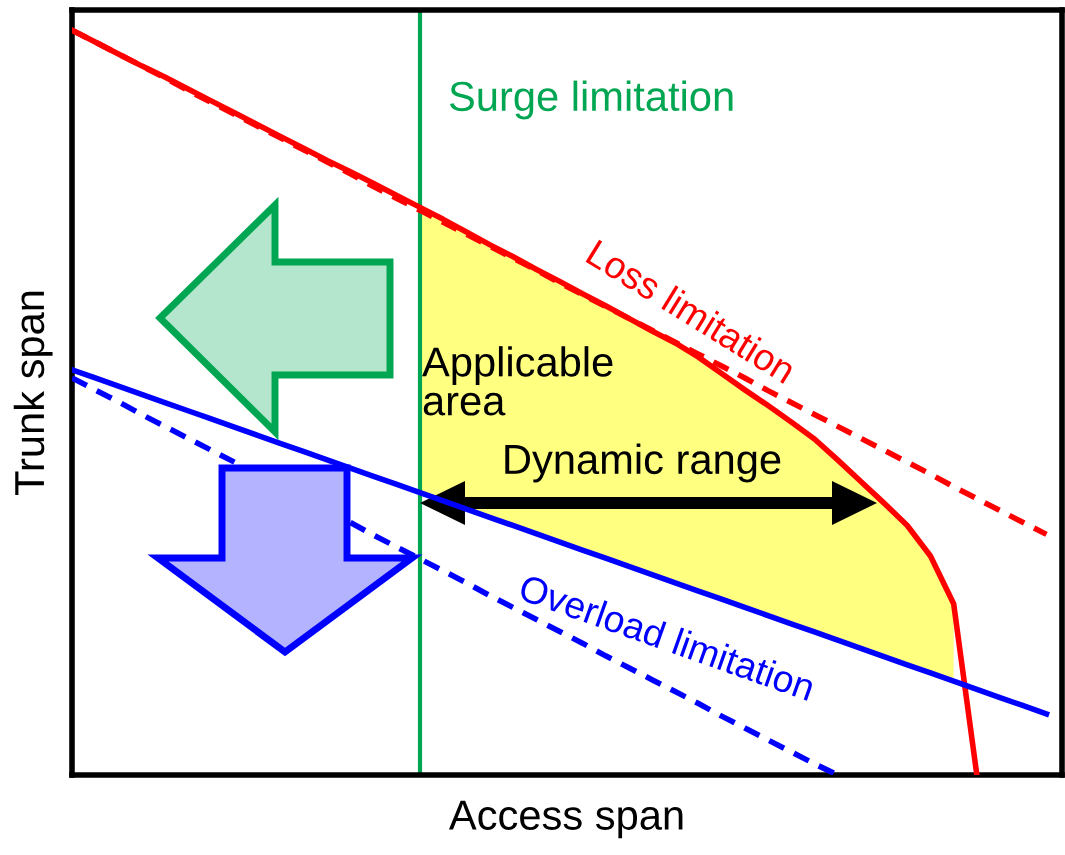  I want to click on x-axis-title: Access span, so click(565, 819).